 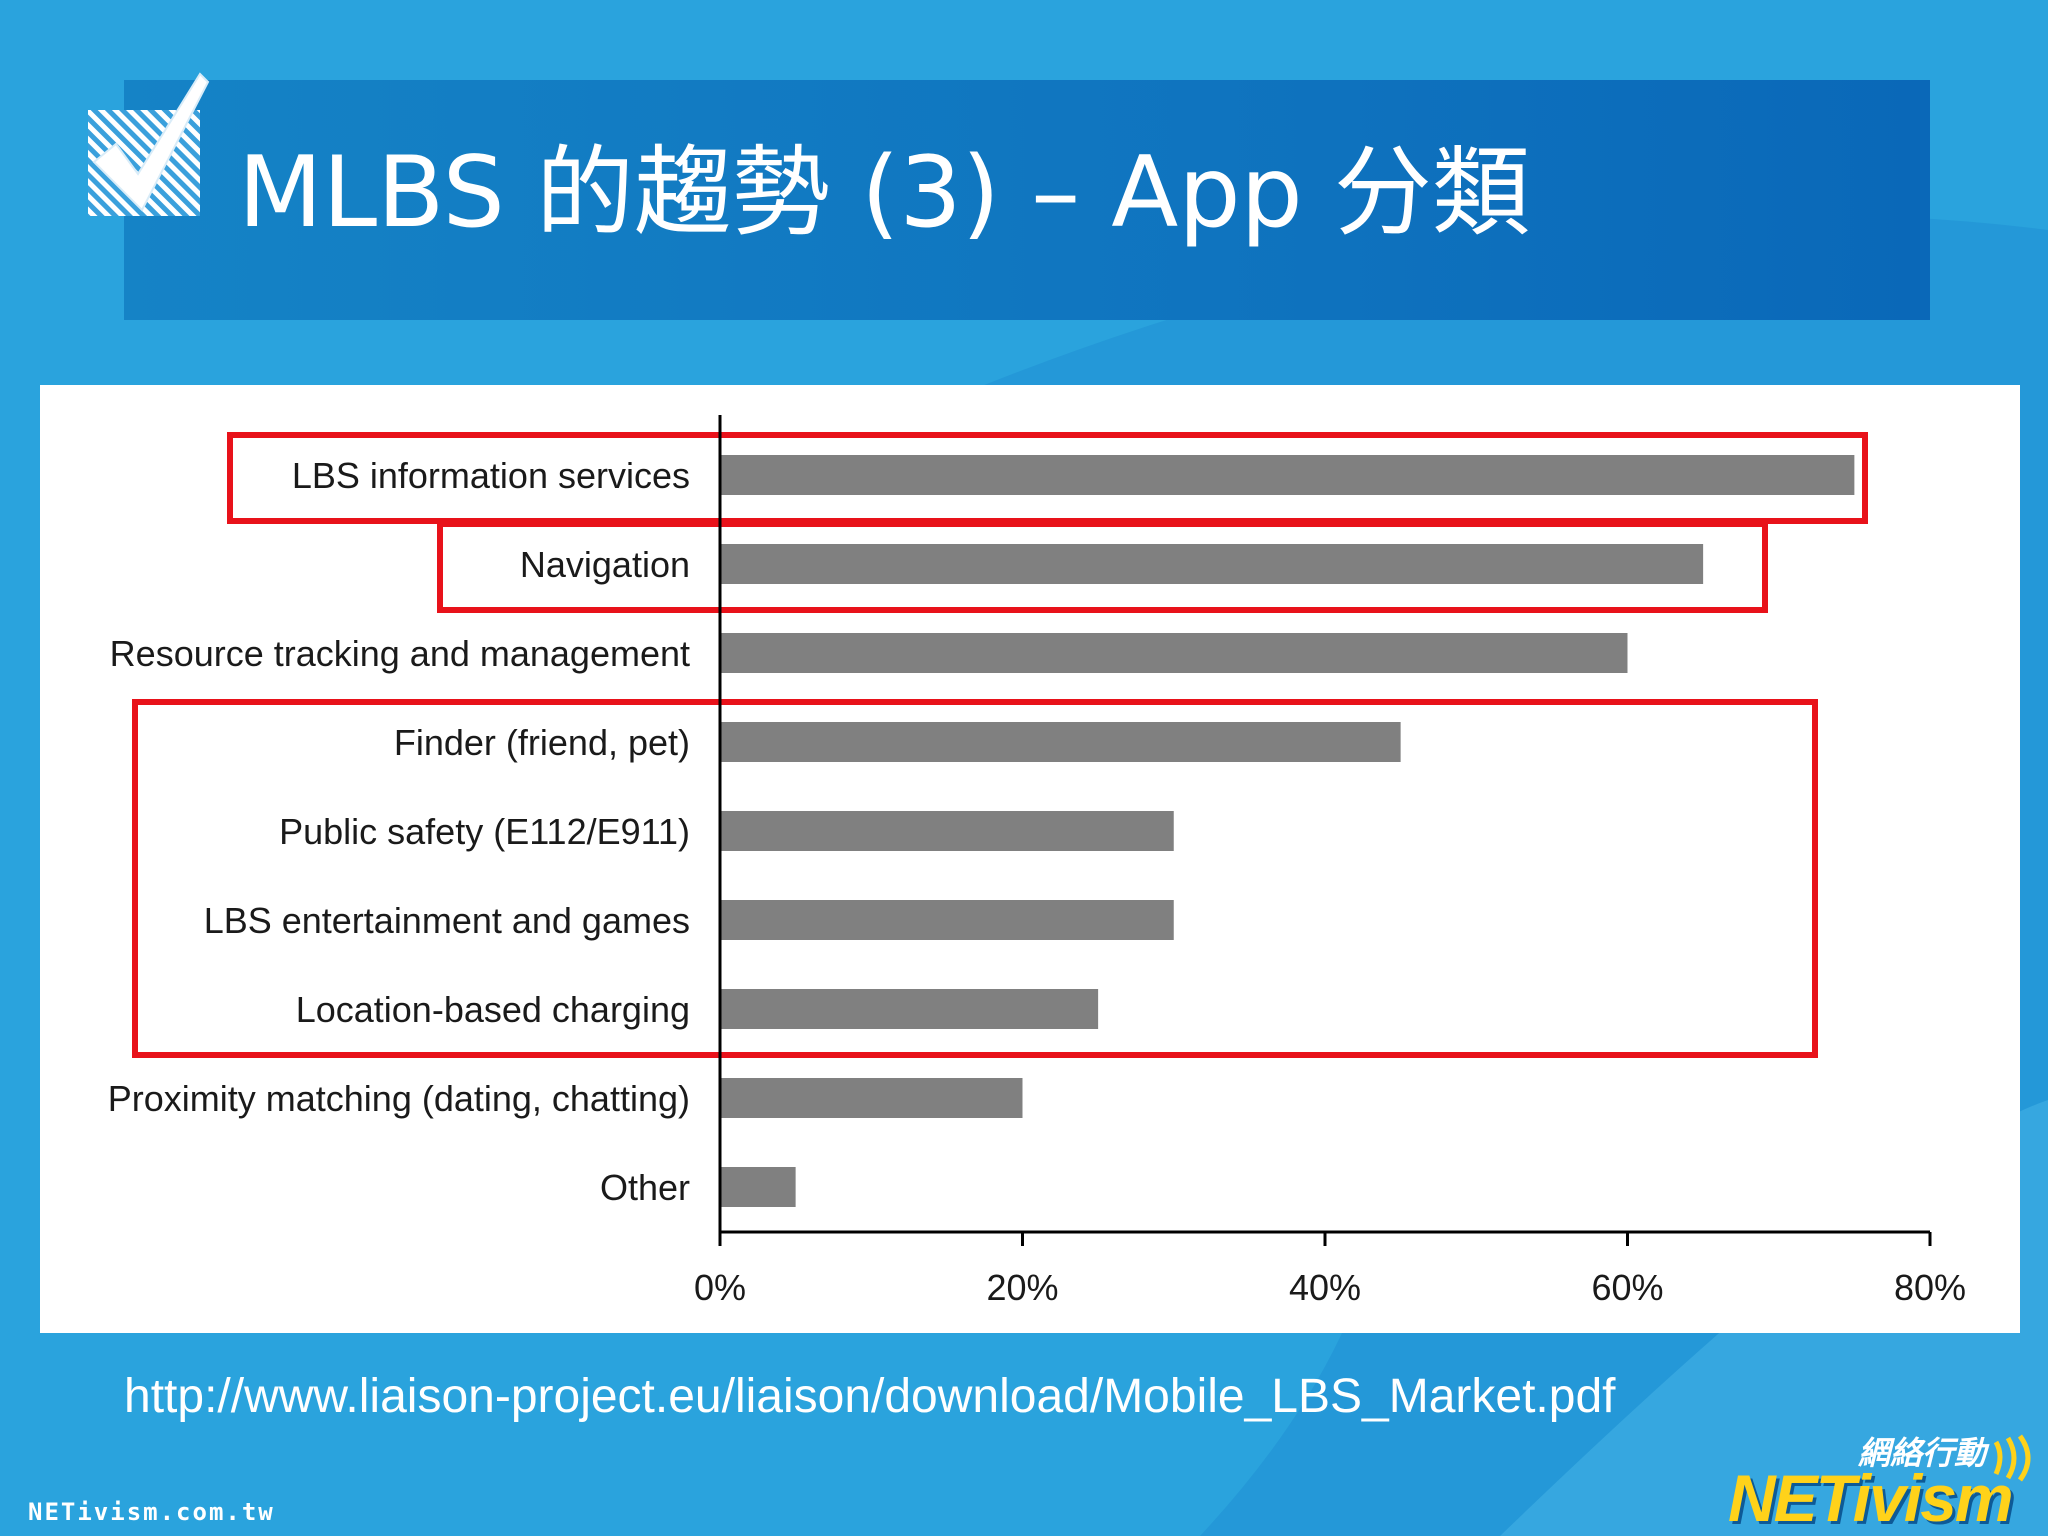 What do you see at coordinates (645, 1187) in the screenshot?
I see `category-label-other: Other` at bounding box center [645, 1187].